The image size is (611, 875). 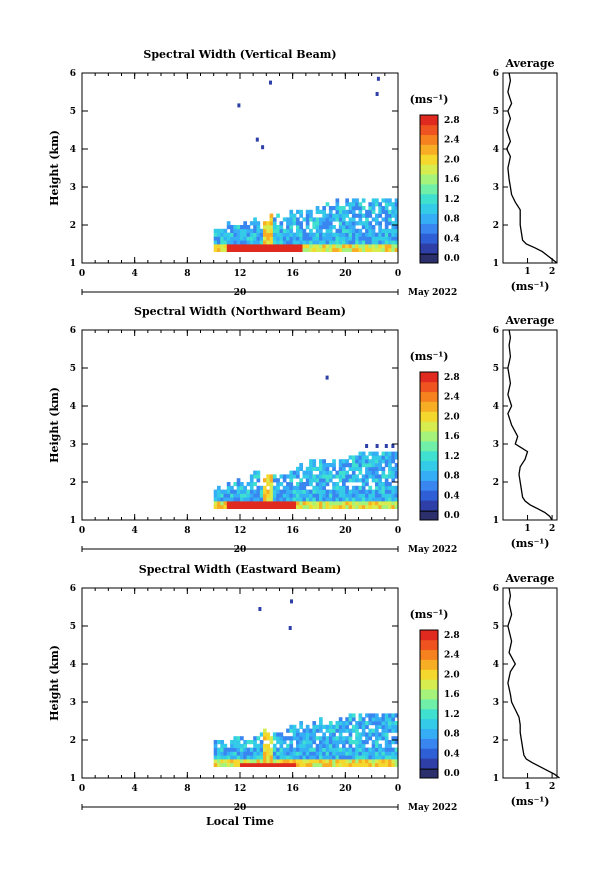 What do you see at coordinates (496, 264) in the screenshot?
I see `average-y-tick-label: 1` at bounding box center [496, 264].